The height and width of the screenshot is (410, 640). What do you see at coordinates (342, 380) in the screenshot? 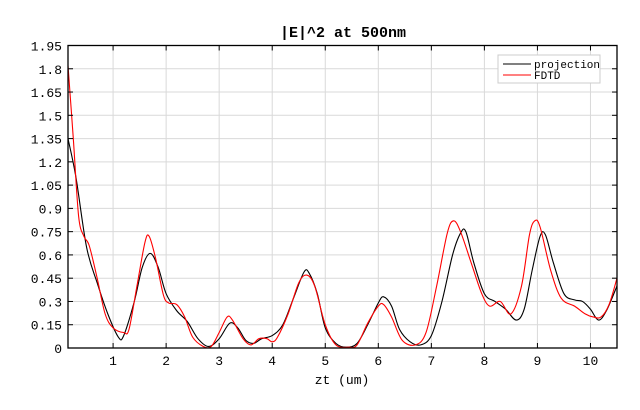
I see `x-axis-label: zt (um)` at bounding box center [342, 380].